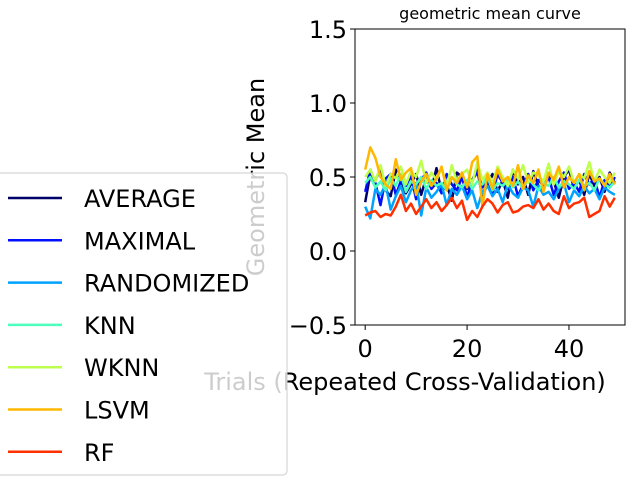 This screenshot has height=480, width=640. What do you see at coordinates (328, 178) in the screenshot?
I see `y-tick-label: 0.5` at bounding box center [328, 178].